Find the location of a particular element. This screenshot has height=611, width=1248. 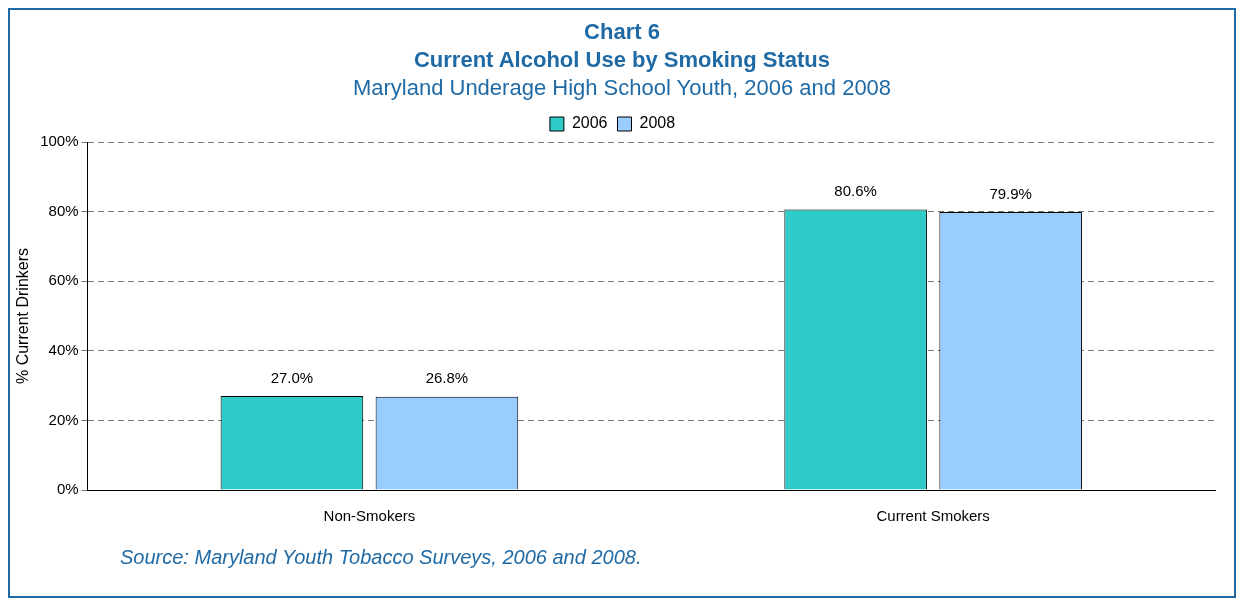

legend-label: 2008 is located at coordinates (657, 123).